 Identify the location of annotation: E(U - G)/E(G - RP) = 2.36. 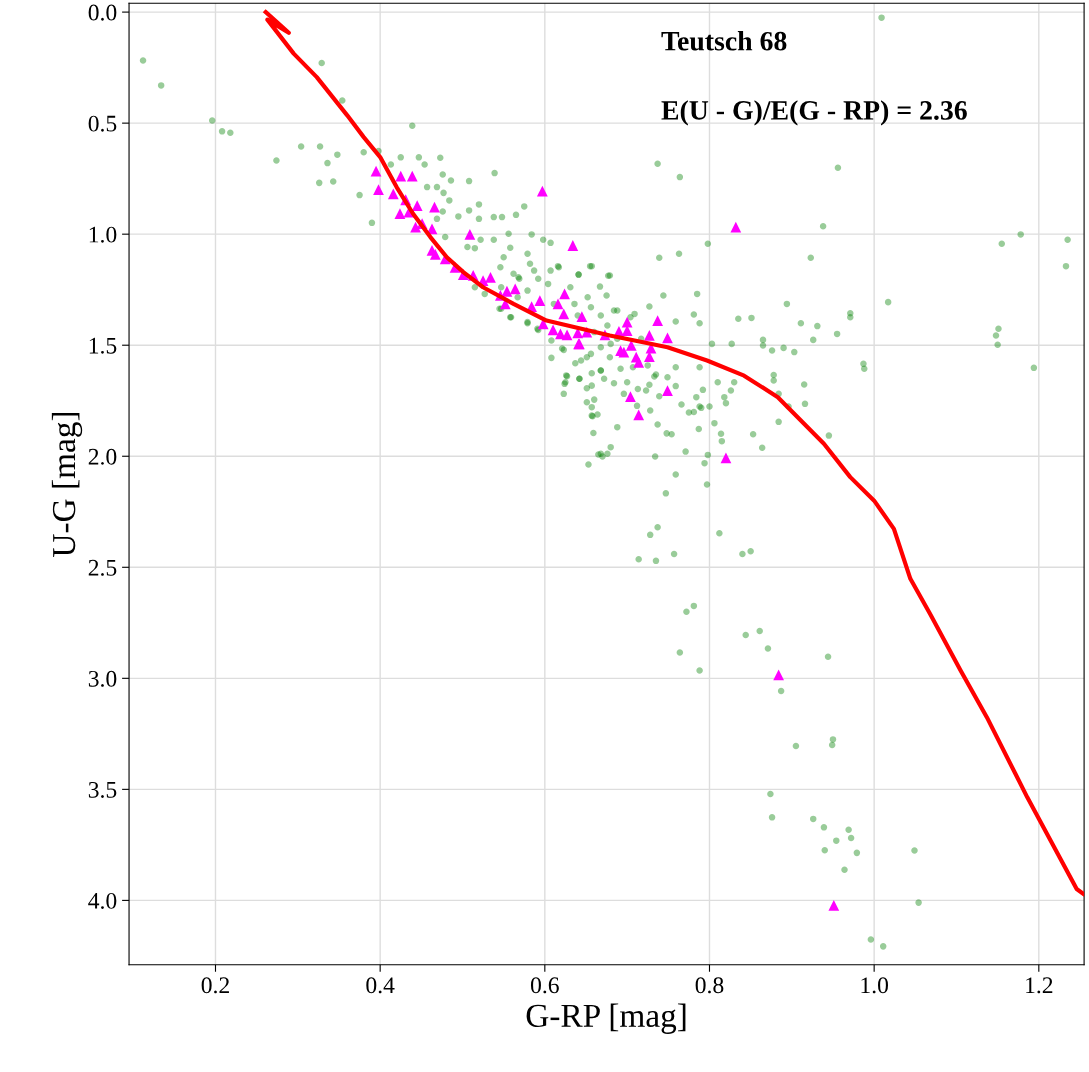
(814, 113).